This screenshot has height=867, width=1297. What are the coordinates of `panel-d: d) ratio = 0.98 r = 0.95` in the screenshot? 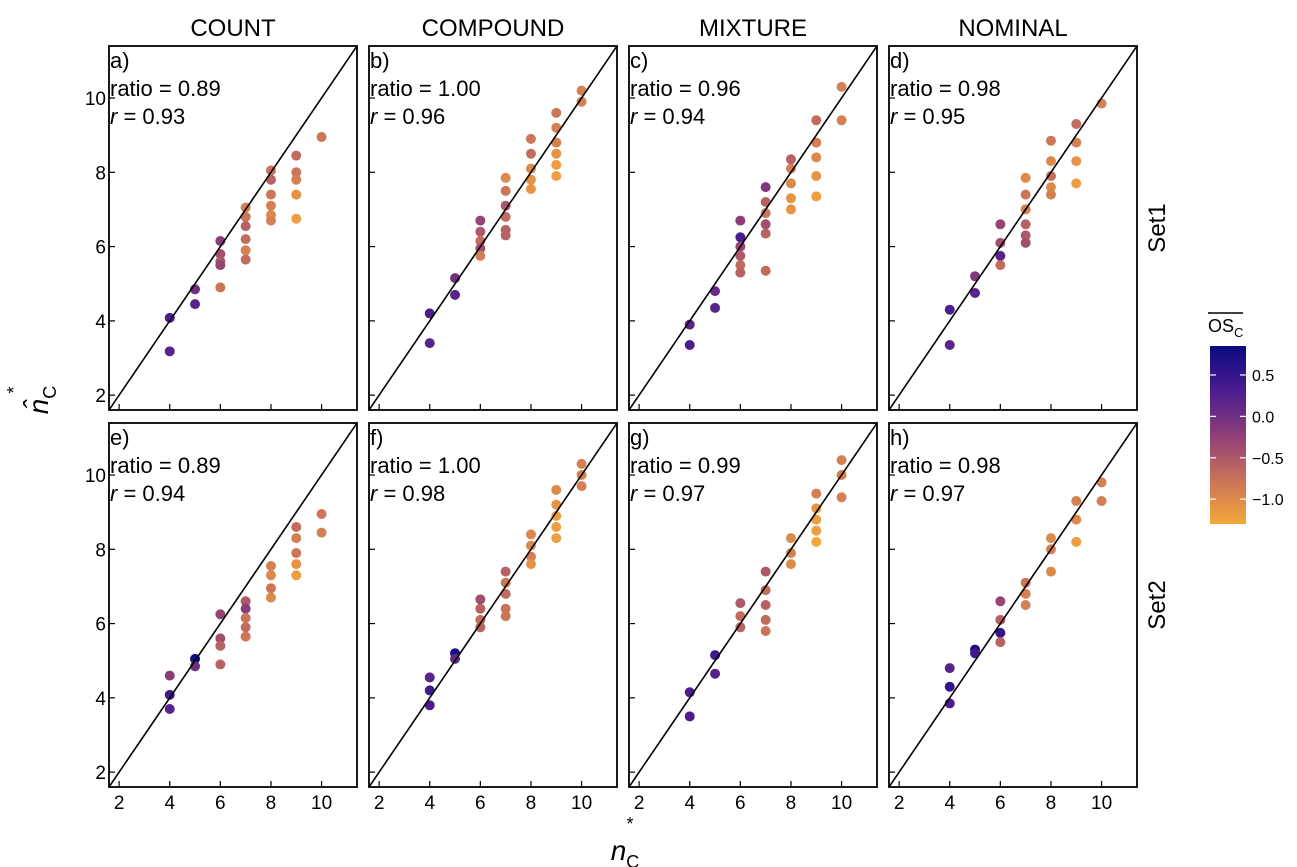 It's located at (1013, 228).